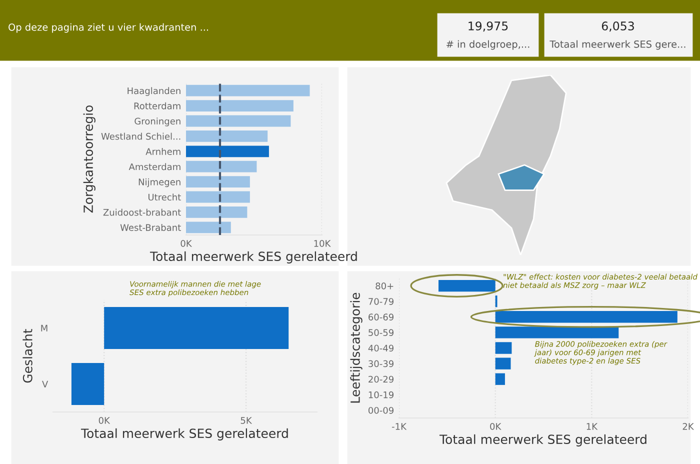  Describe the element at coordinates (164, 197) in the screenshot. I see `y-tick-label: Utrecht` at that location.